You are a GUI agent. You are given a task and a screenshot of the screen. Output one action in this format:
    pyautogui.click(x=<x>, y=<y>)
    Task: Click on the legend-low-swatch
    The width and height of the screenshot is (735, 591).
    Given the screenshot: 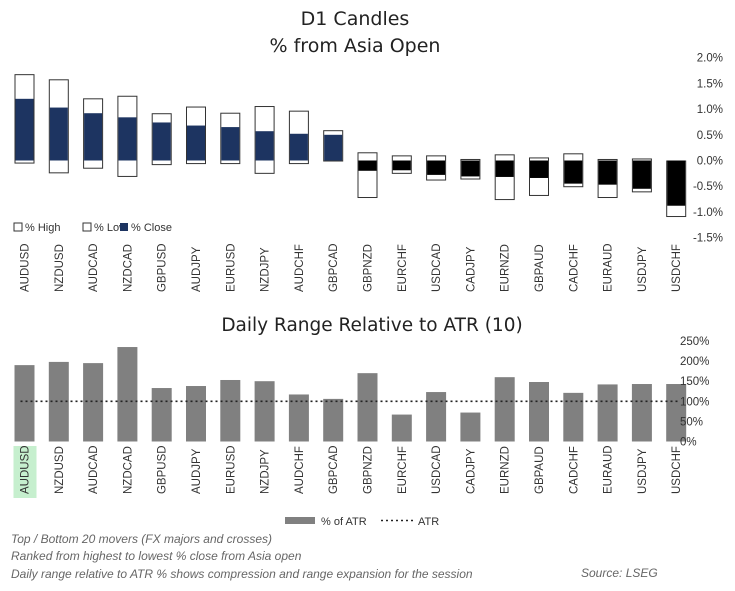 What is the action you would take?
    pyautogui.click(x=87, y=227)
    